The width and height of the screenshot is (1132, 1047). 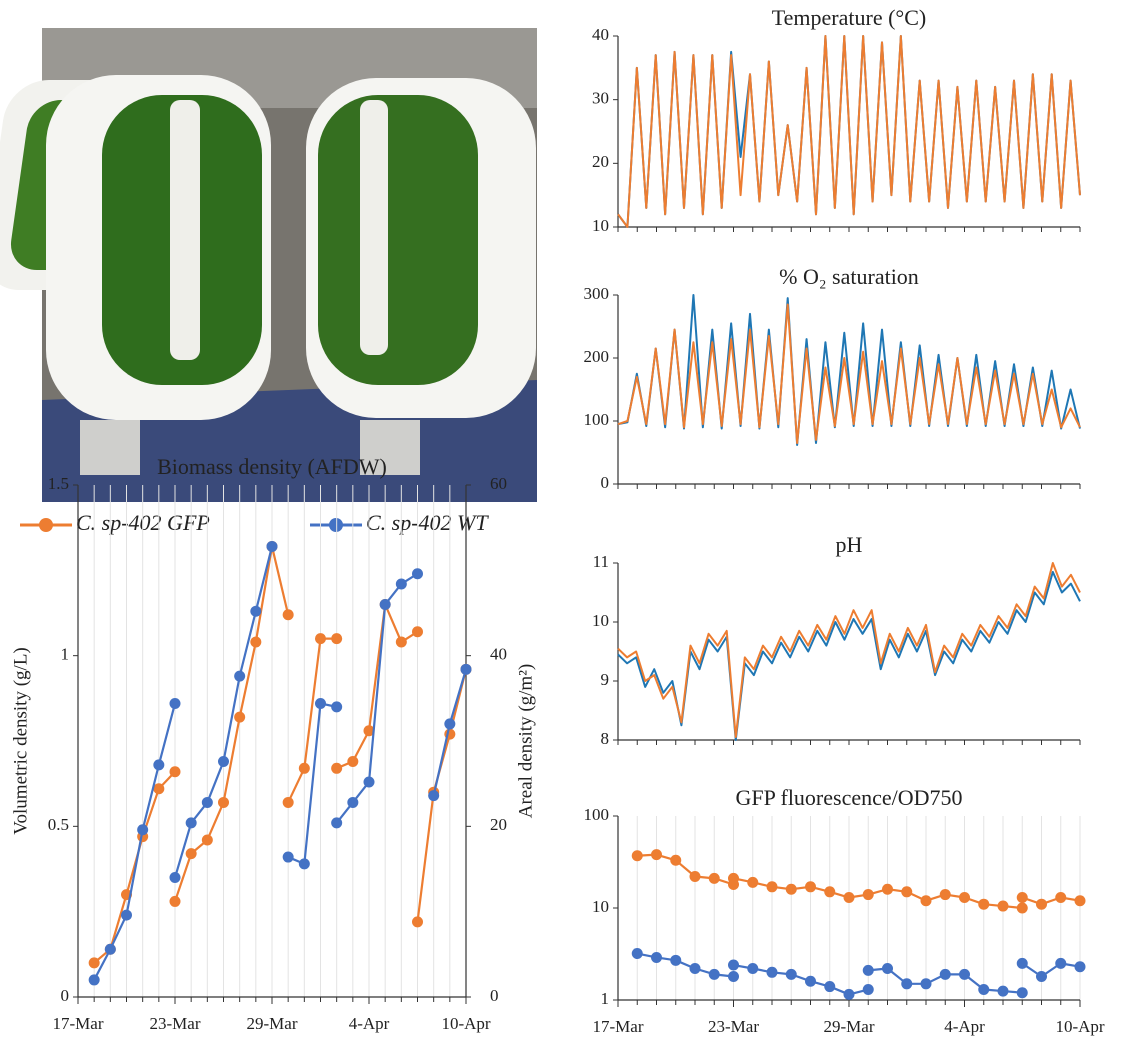 I want to click on y-tick-label: 300, so click(x=597, y=293).